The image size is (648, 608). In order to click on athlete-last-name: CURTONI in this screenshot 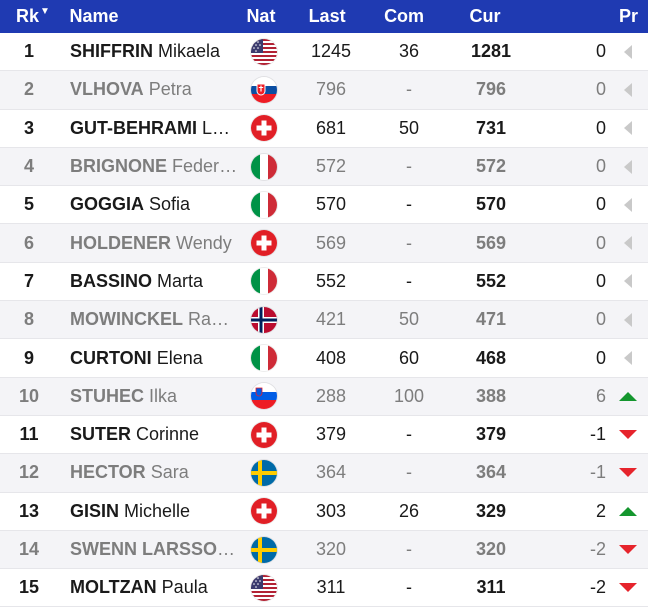, I will do `click(111, 357)`.